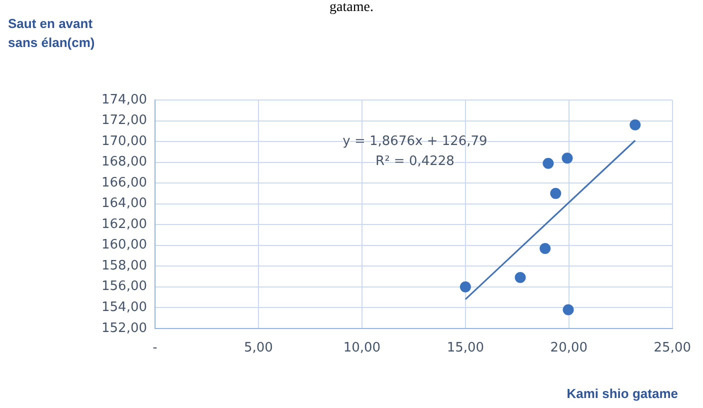 The height and width of the screenshot is (408, 703). I want to click on y-tick-label: 172,00, so click(124, 120).